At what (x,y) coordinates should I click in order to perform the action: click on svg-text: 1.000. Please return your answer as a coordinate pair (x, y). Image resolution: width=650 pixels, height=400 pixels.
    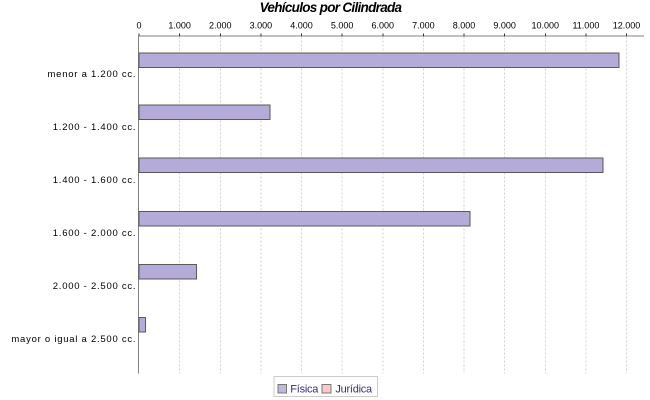
    Looking at the image, I should click on (179, 26).